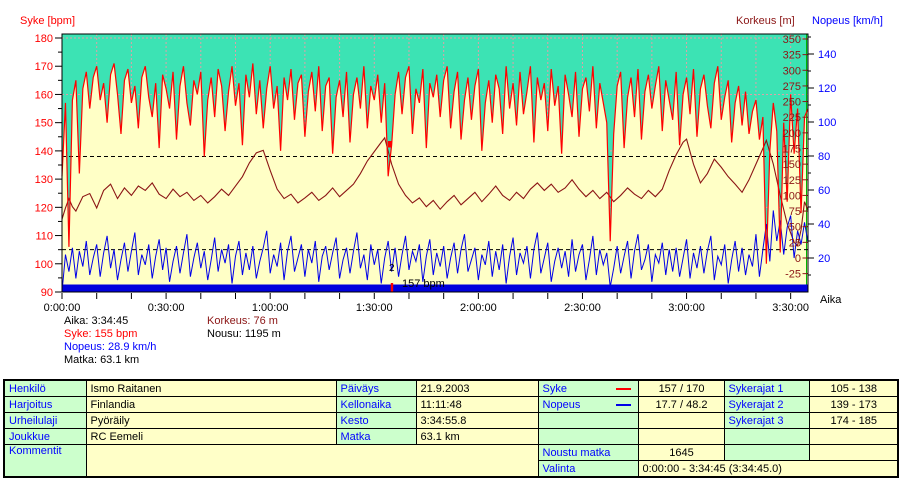 Image resolution: width=900 pixels, height=479 pixels. I want to click on nopeus-tick-label: 100, so click(827, 123).